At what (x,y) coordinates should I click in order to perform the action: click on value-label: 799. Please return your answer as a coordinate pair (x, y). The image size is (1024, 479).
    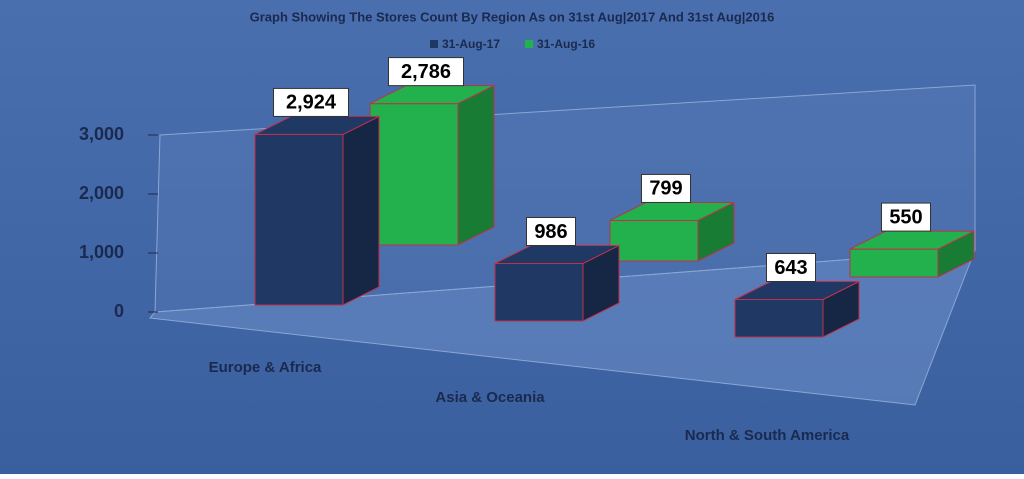
    Looking at the image, I should click on (665, 189).